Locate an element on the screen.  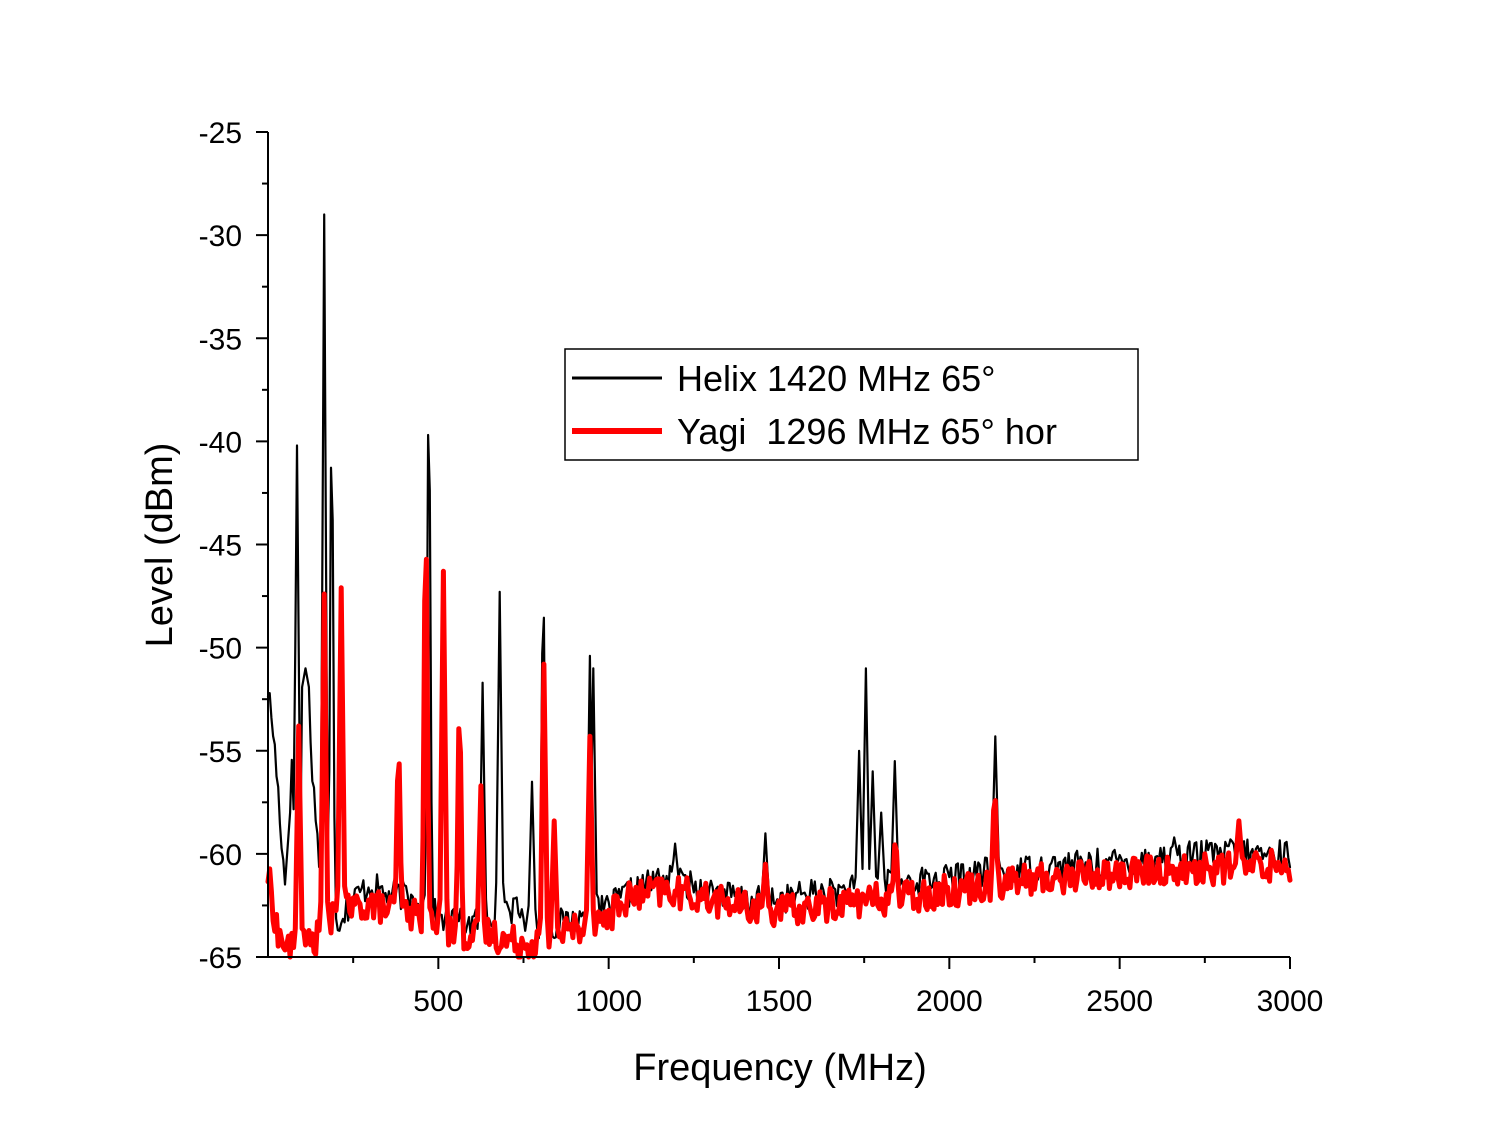
legend-box is located at coordinates (851, 404).